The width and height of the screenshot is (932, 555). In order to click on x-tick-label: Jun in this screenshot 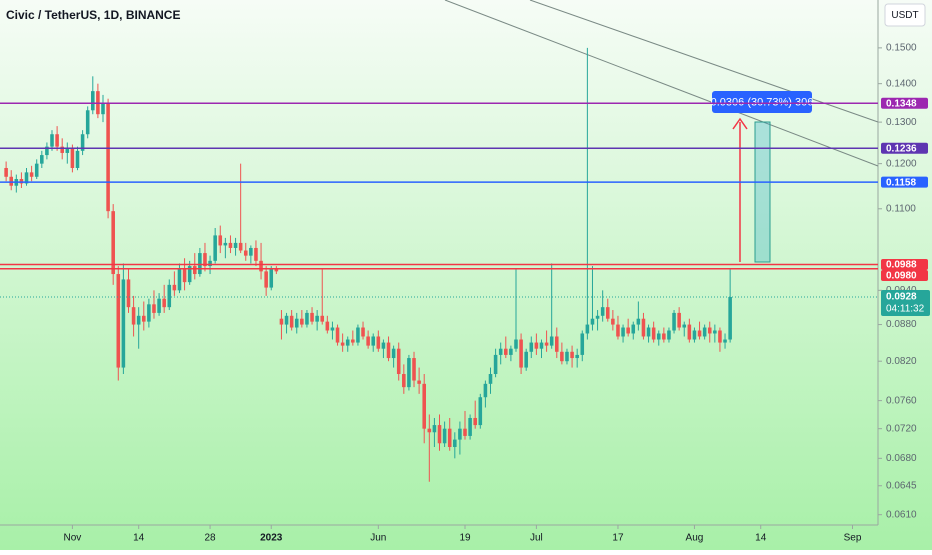, I will do `click(378, 538)`.